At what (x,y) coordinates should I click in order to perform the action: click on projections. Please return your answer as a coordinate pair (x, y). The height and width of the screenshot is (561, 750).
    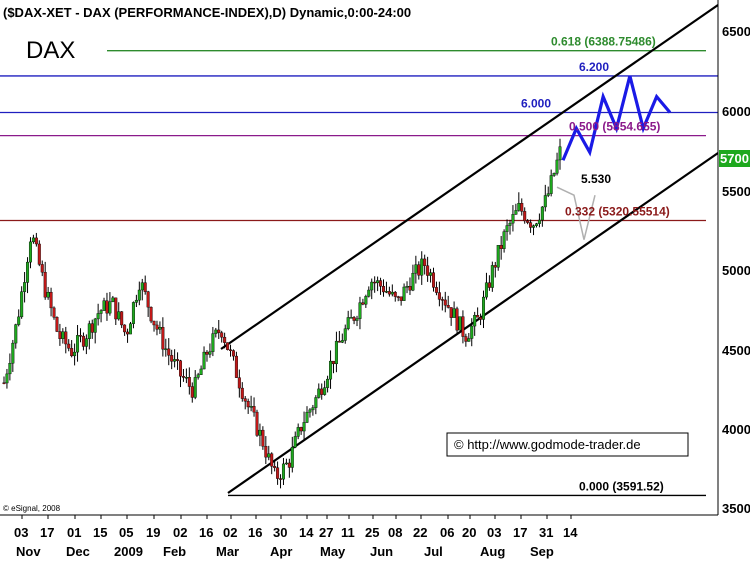
    Looking at the image, I should click on (614, 157).